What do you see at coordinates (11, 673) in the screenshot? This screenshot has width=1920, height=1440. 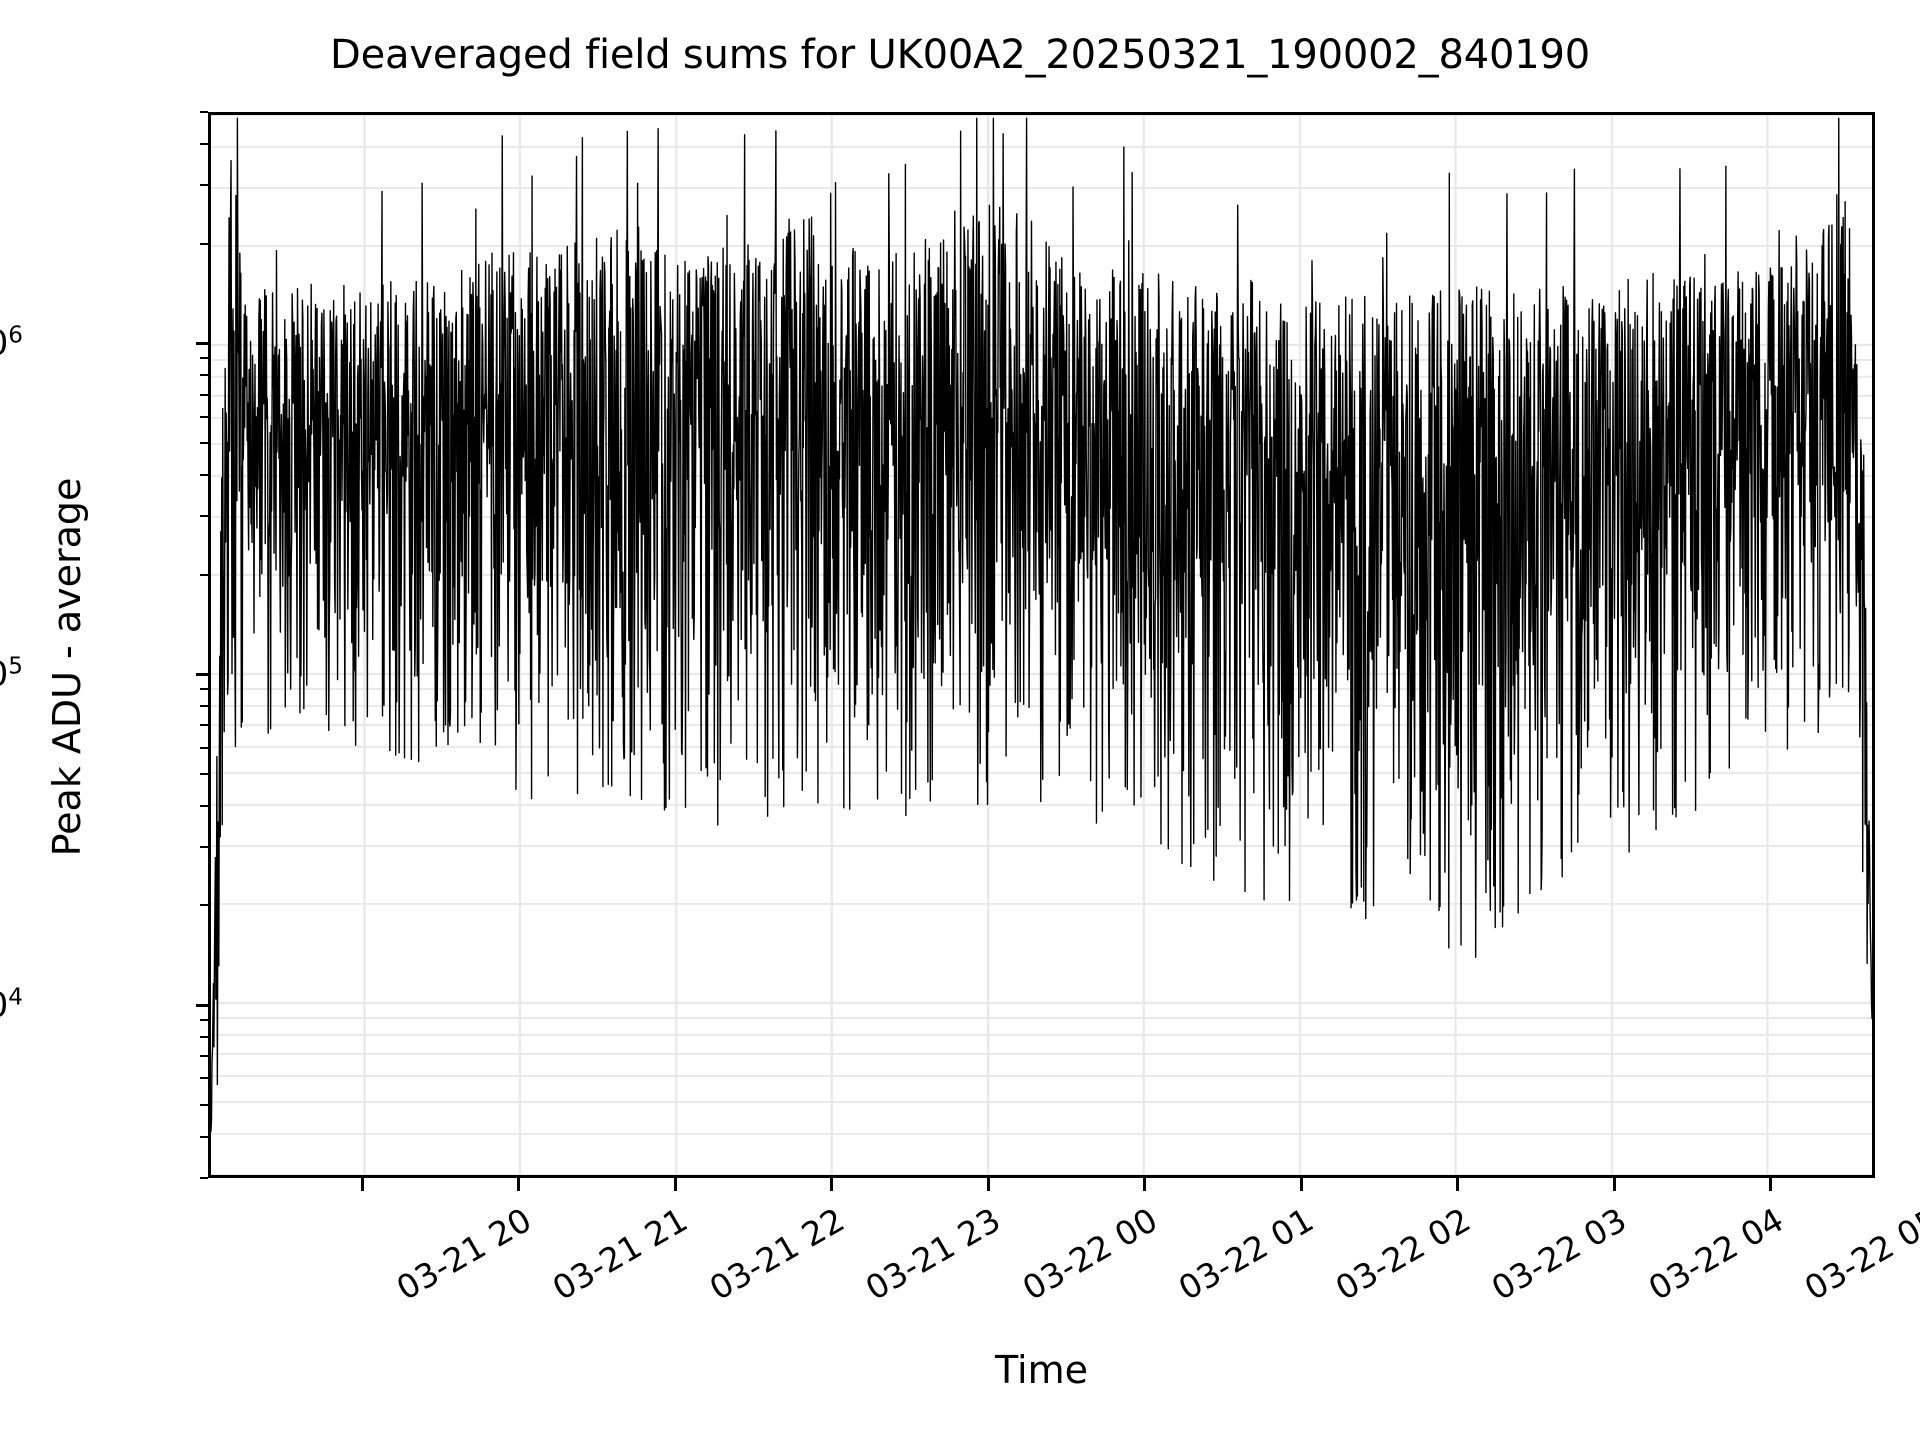 I see `y-tick-label: 105` at bounding box center [11, 673].